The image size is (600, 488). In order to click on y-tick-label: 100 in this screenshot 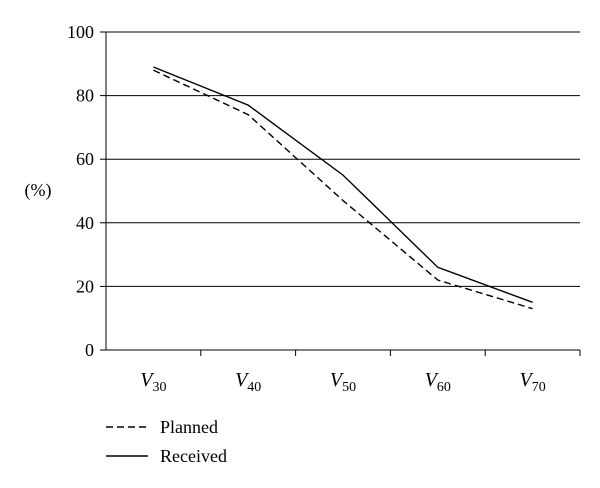, I will do `click(80, 32)`.